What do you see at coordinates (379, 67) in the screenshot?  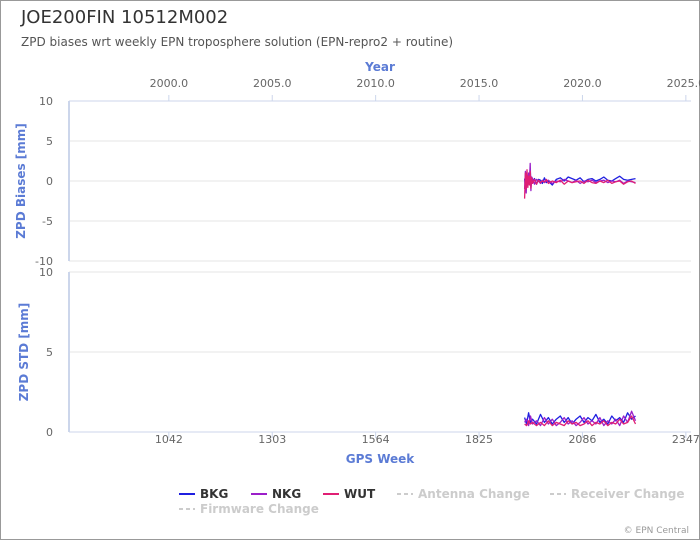 I see `x-axis-title-year: Year` at bounding box center [379, 67].